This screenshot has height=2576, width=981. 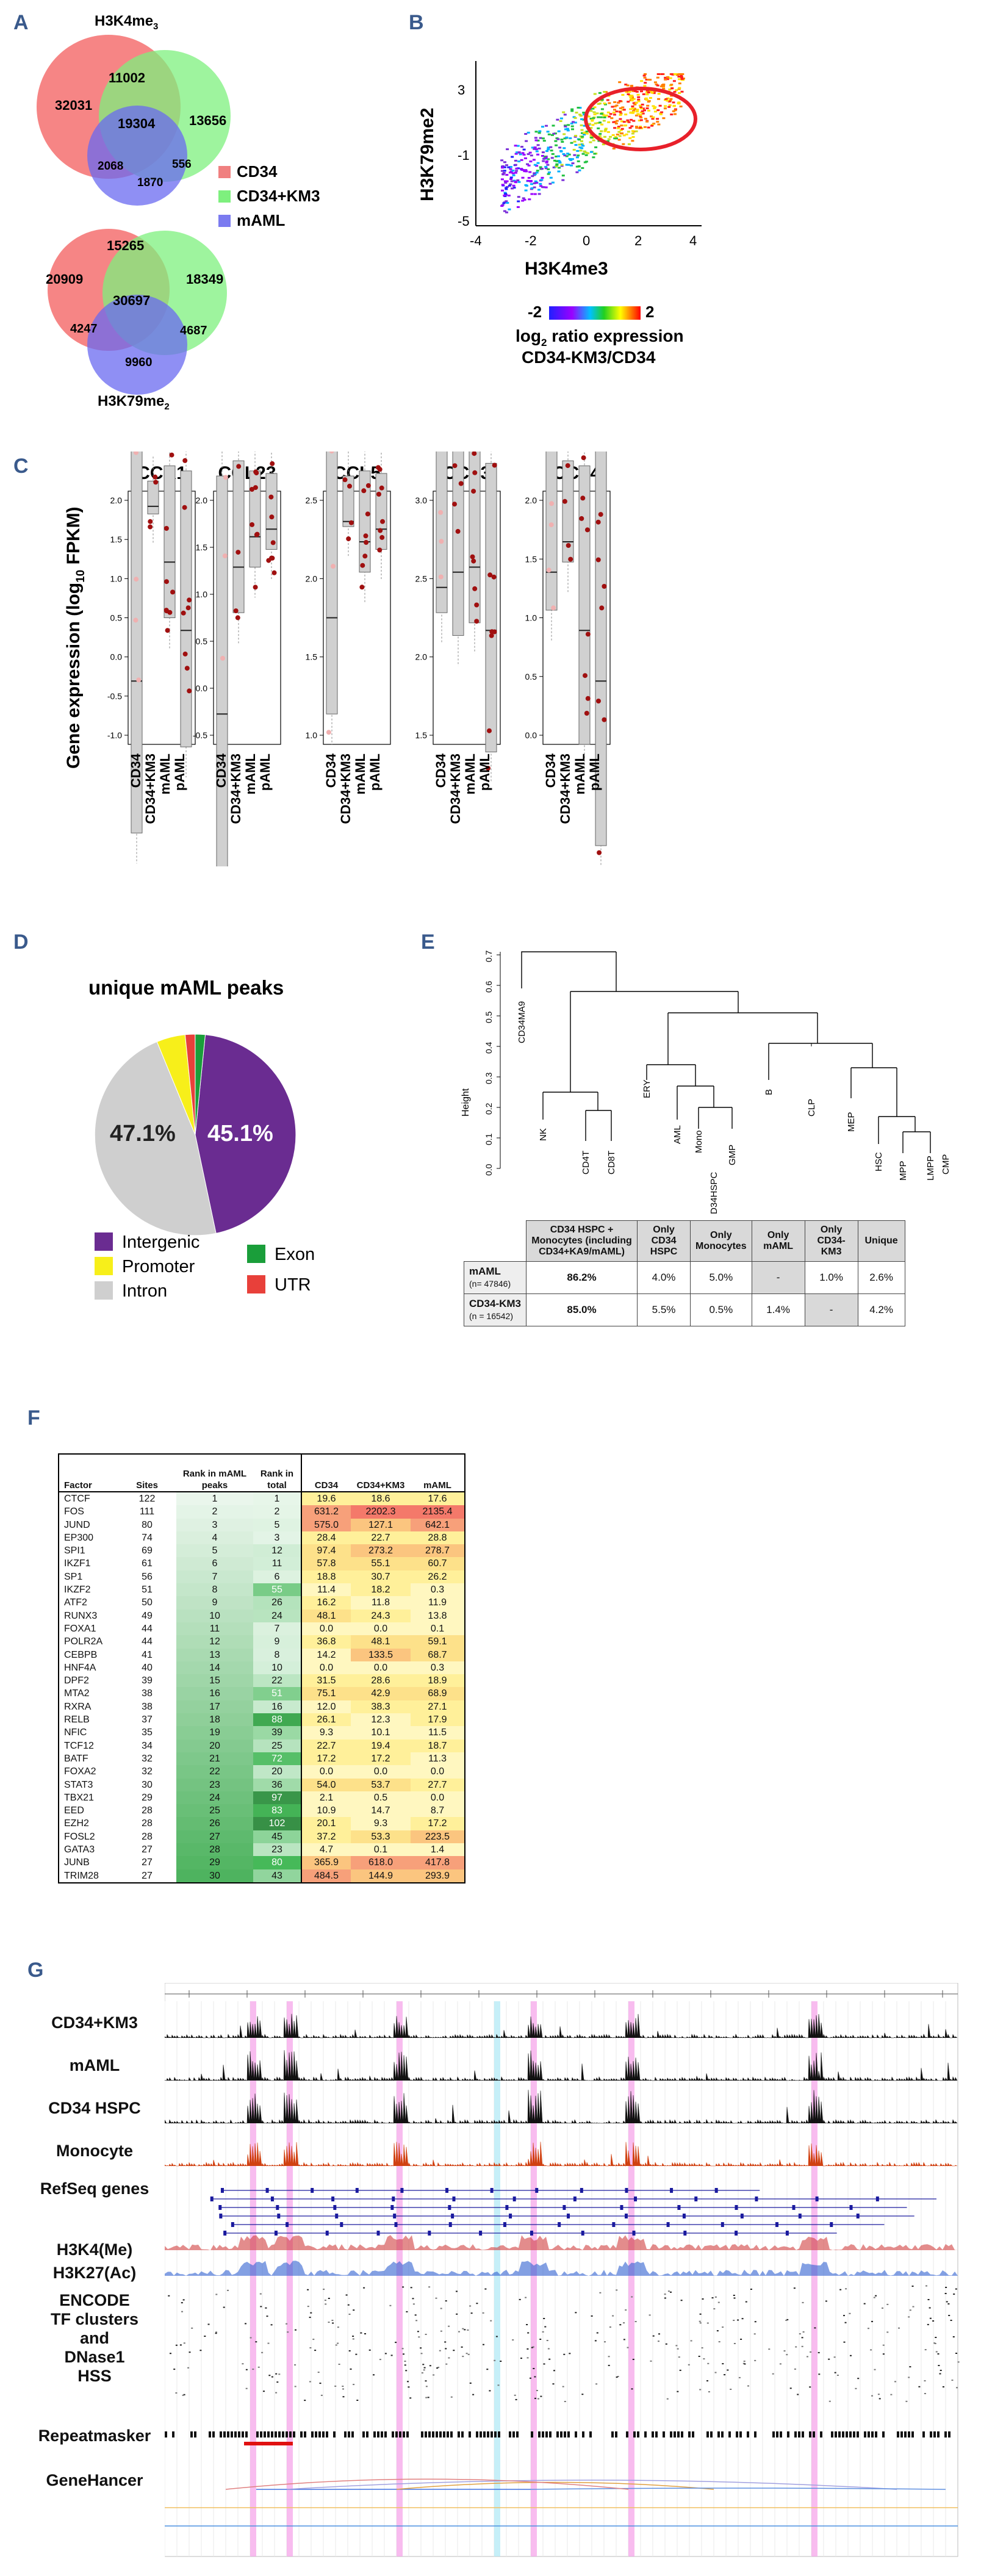 What do you see at coordinates (326, 1512) in the screenshot?
I see `cell: 631.2` at bounding box center [326, 1512].